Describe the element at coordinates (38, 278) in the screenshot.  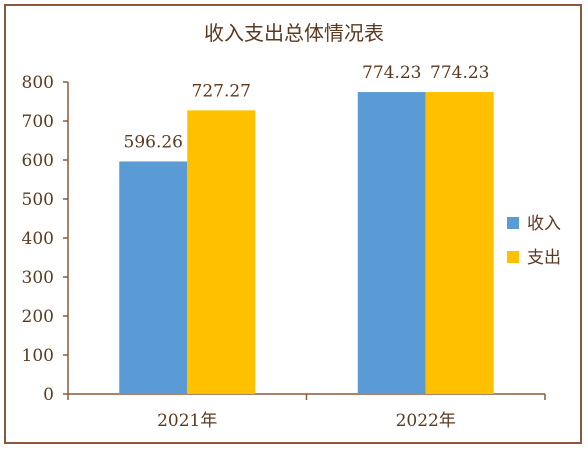
I see `y-tick-label: 300` at that location.